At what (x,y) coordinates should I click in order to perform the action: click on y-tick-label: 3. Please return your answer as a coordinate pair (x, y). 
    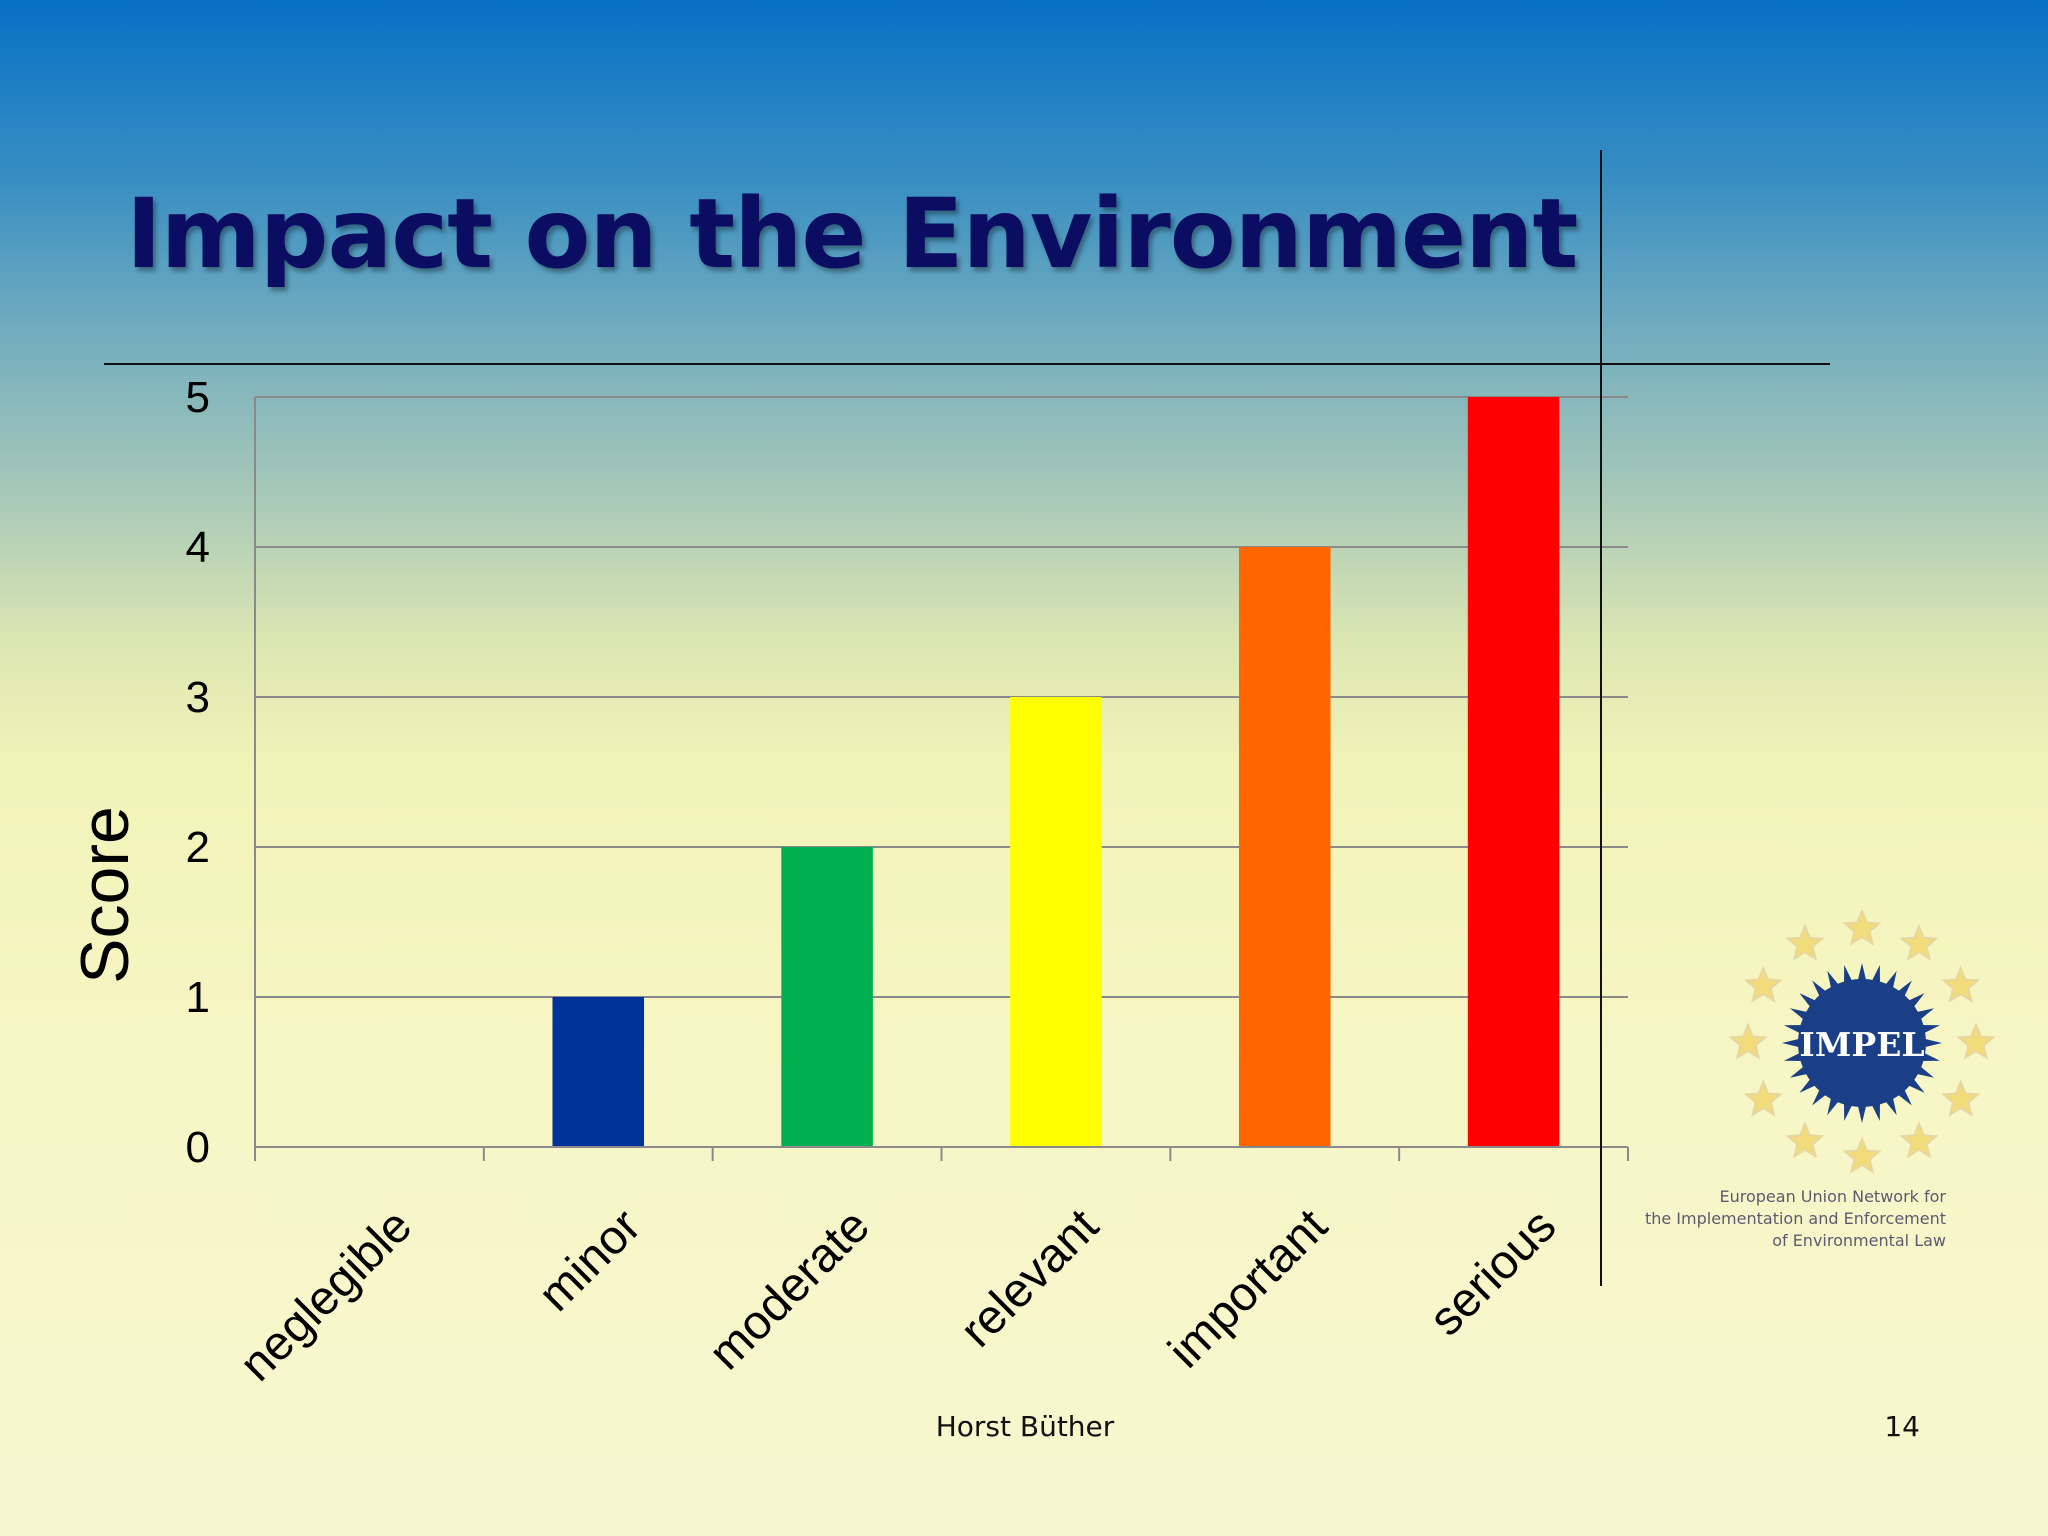
    Looking at the image, I should click on (198, 697).